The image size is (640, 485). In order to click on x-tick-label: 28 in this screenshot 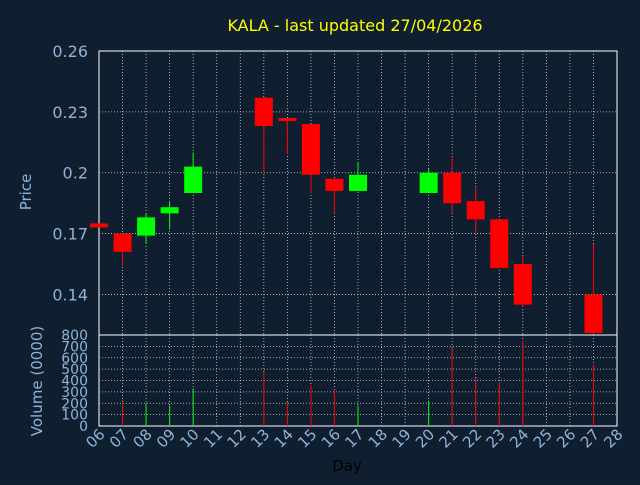, I will do `click(613, 438)`.